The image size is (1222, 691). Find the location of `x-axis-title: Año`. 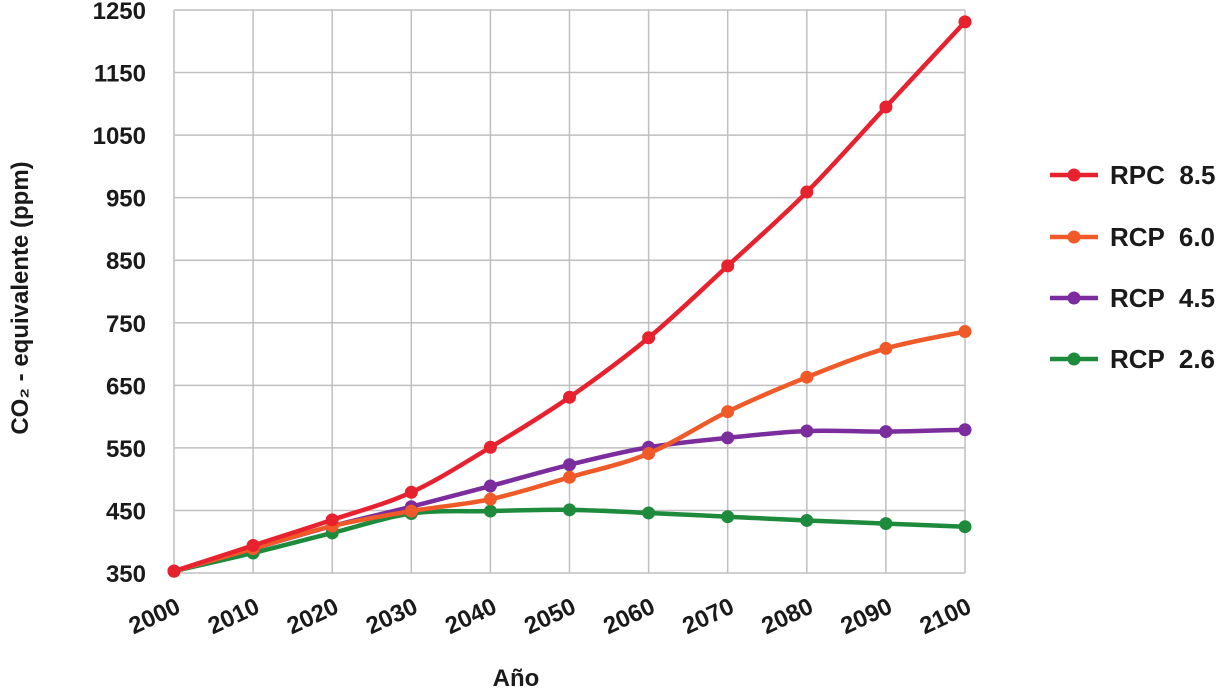

x-axis-title: Año is located at coordinates (516, 678).